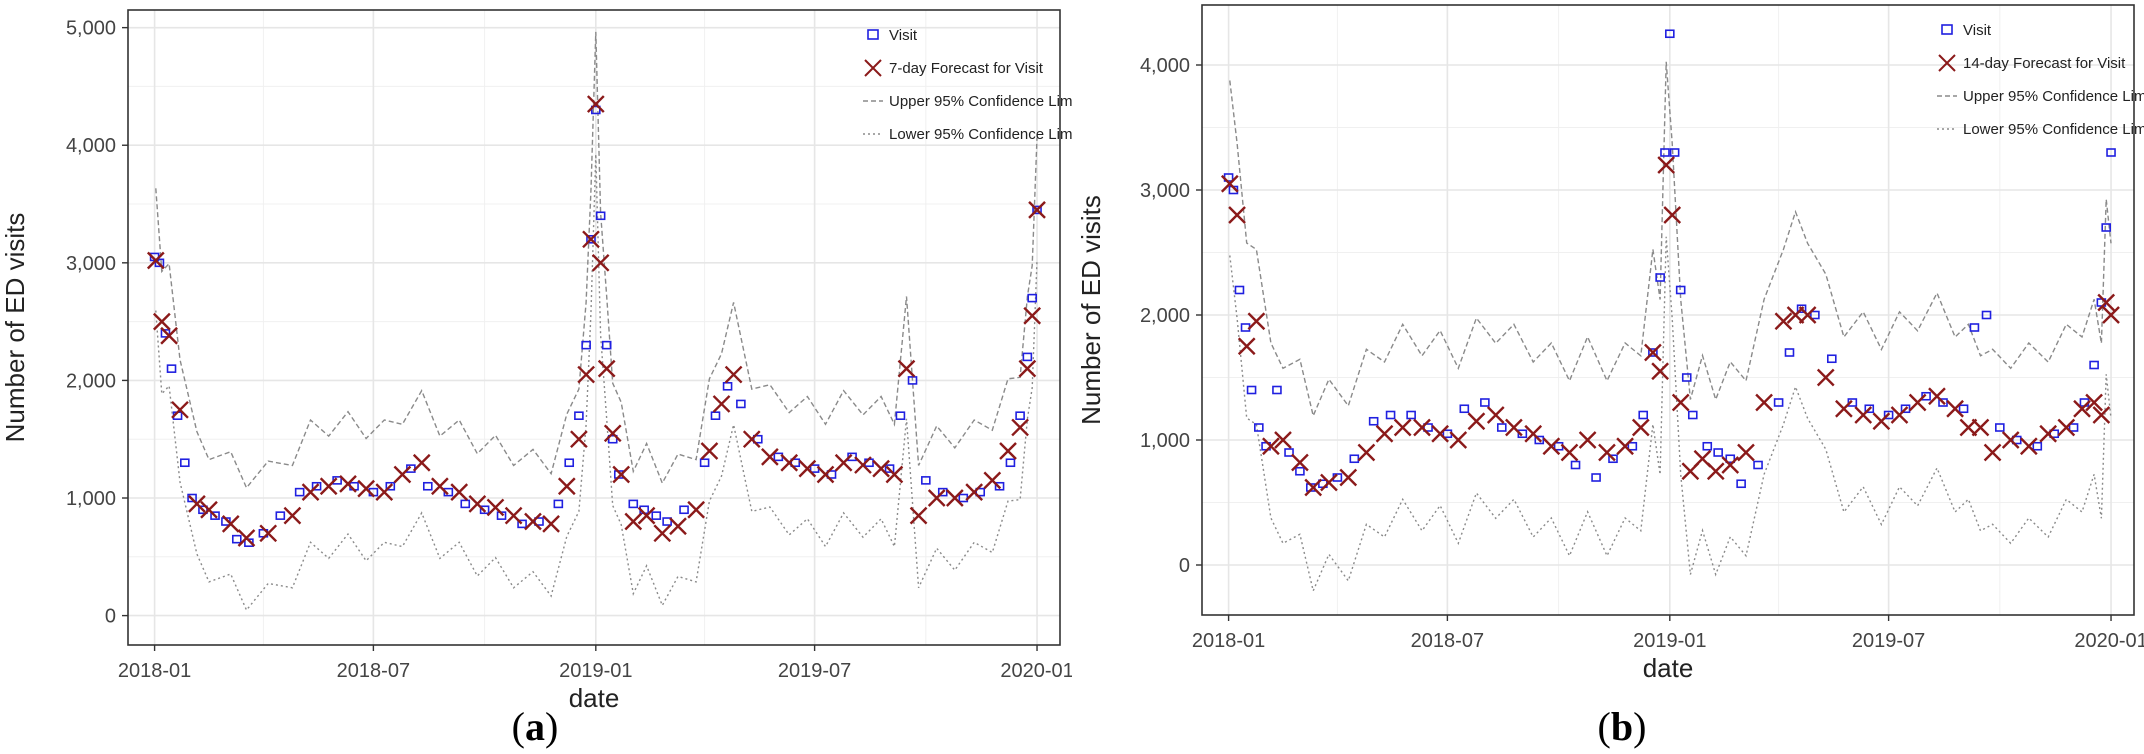  Describe the element at coordinates (2053, 96) in the screenshot. I see `legend-label: Upper 95% Confidence Limit` at that location.